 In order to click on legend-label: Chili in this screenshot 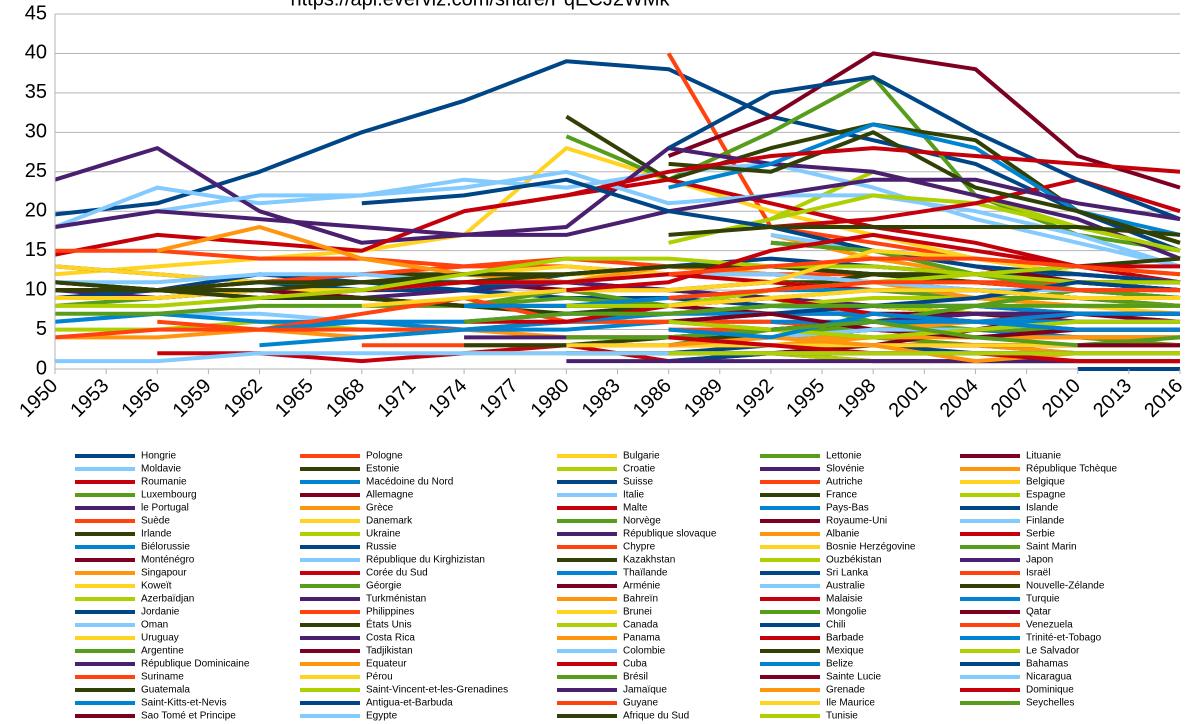, I will do `click(835, 625)`.